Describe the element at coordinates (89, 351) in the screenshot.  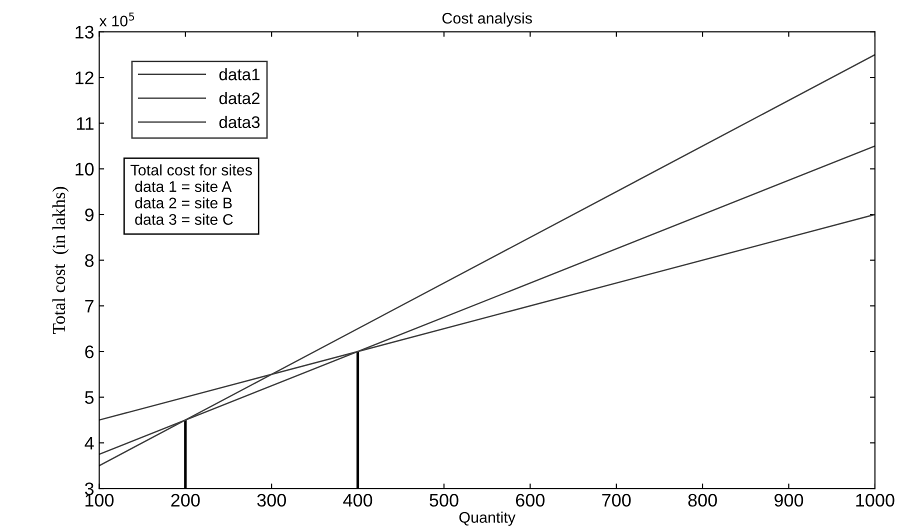
I see `y-tick-label: 6` at that location.